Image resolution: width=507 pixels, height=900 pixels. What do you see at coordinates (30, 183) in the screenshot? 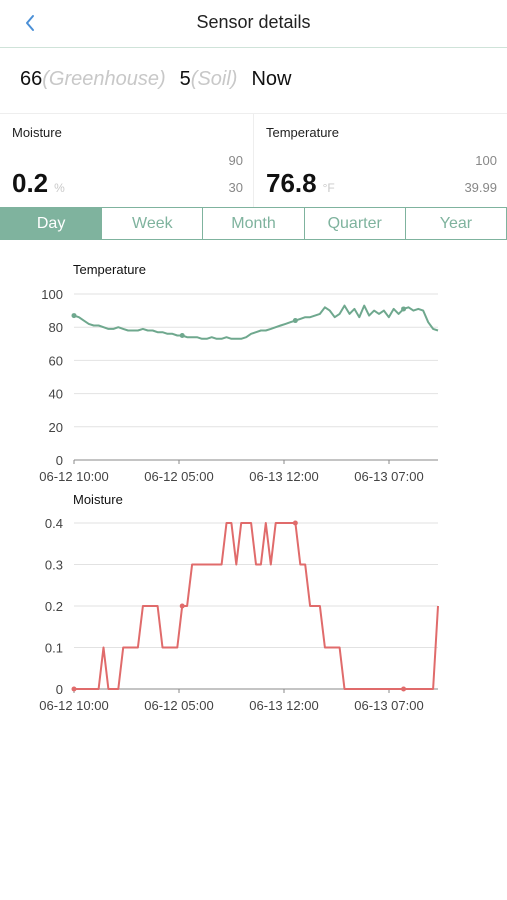
I see `moisture-value: 0.2` at bounding box center [30, 183].